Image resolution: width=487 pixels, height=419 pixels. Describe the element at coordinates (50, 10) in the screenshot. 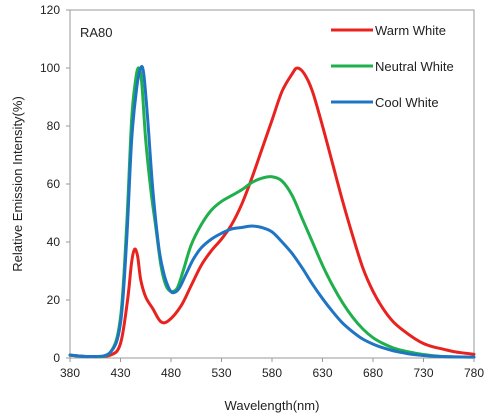

I see `y-tick-label: 120` at that location.